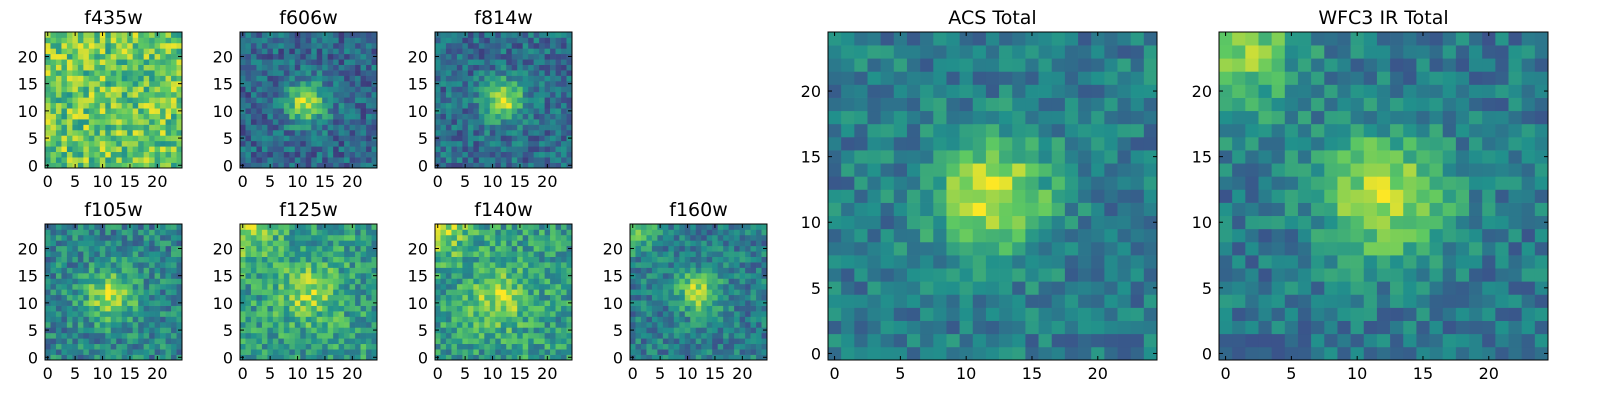 The height and width of the screenshot is (400, 1600). I want to click on x-tick-label: 0, so click(243, 373).